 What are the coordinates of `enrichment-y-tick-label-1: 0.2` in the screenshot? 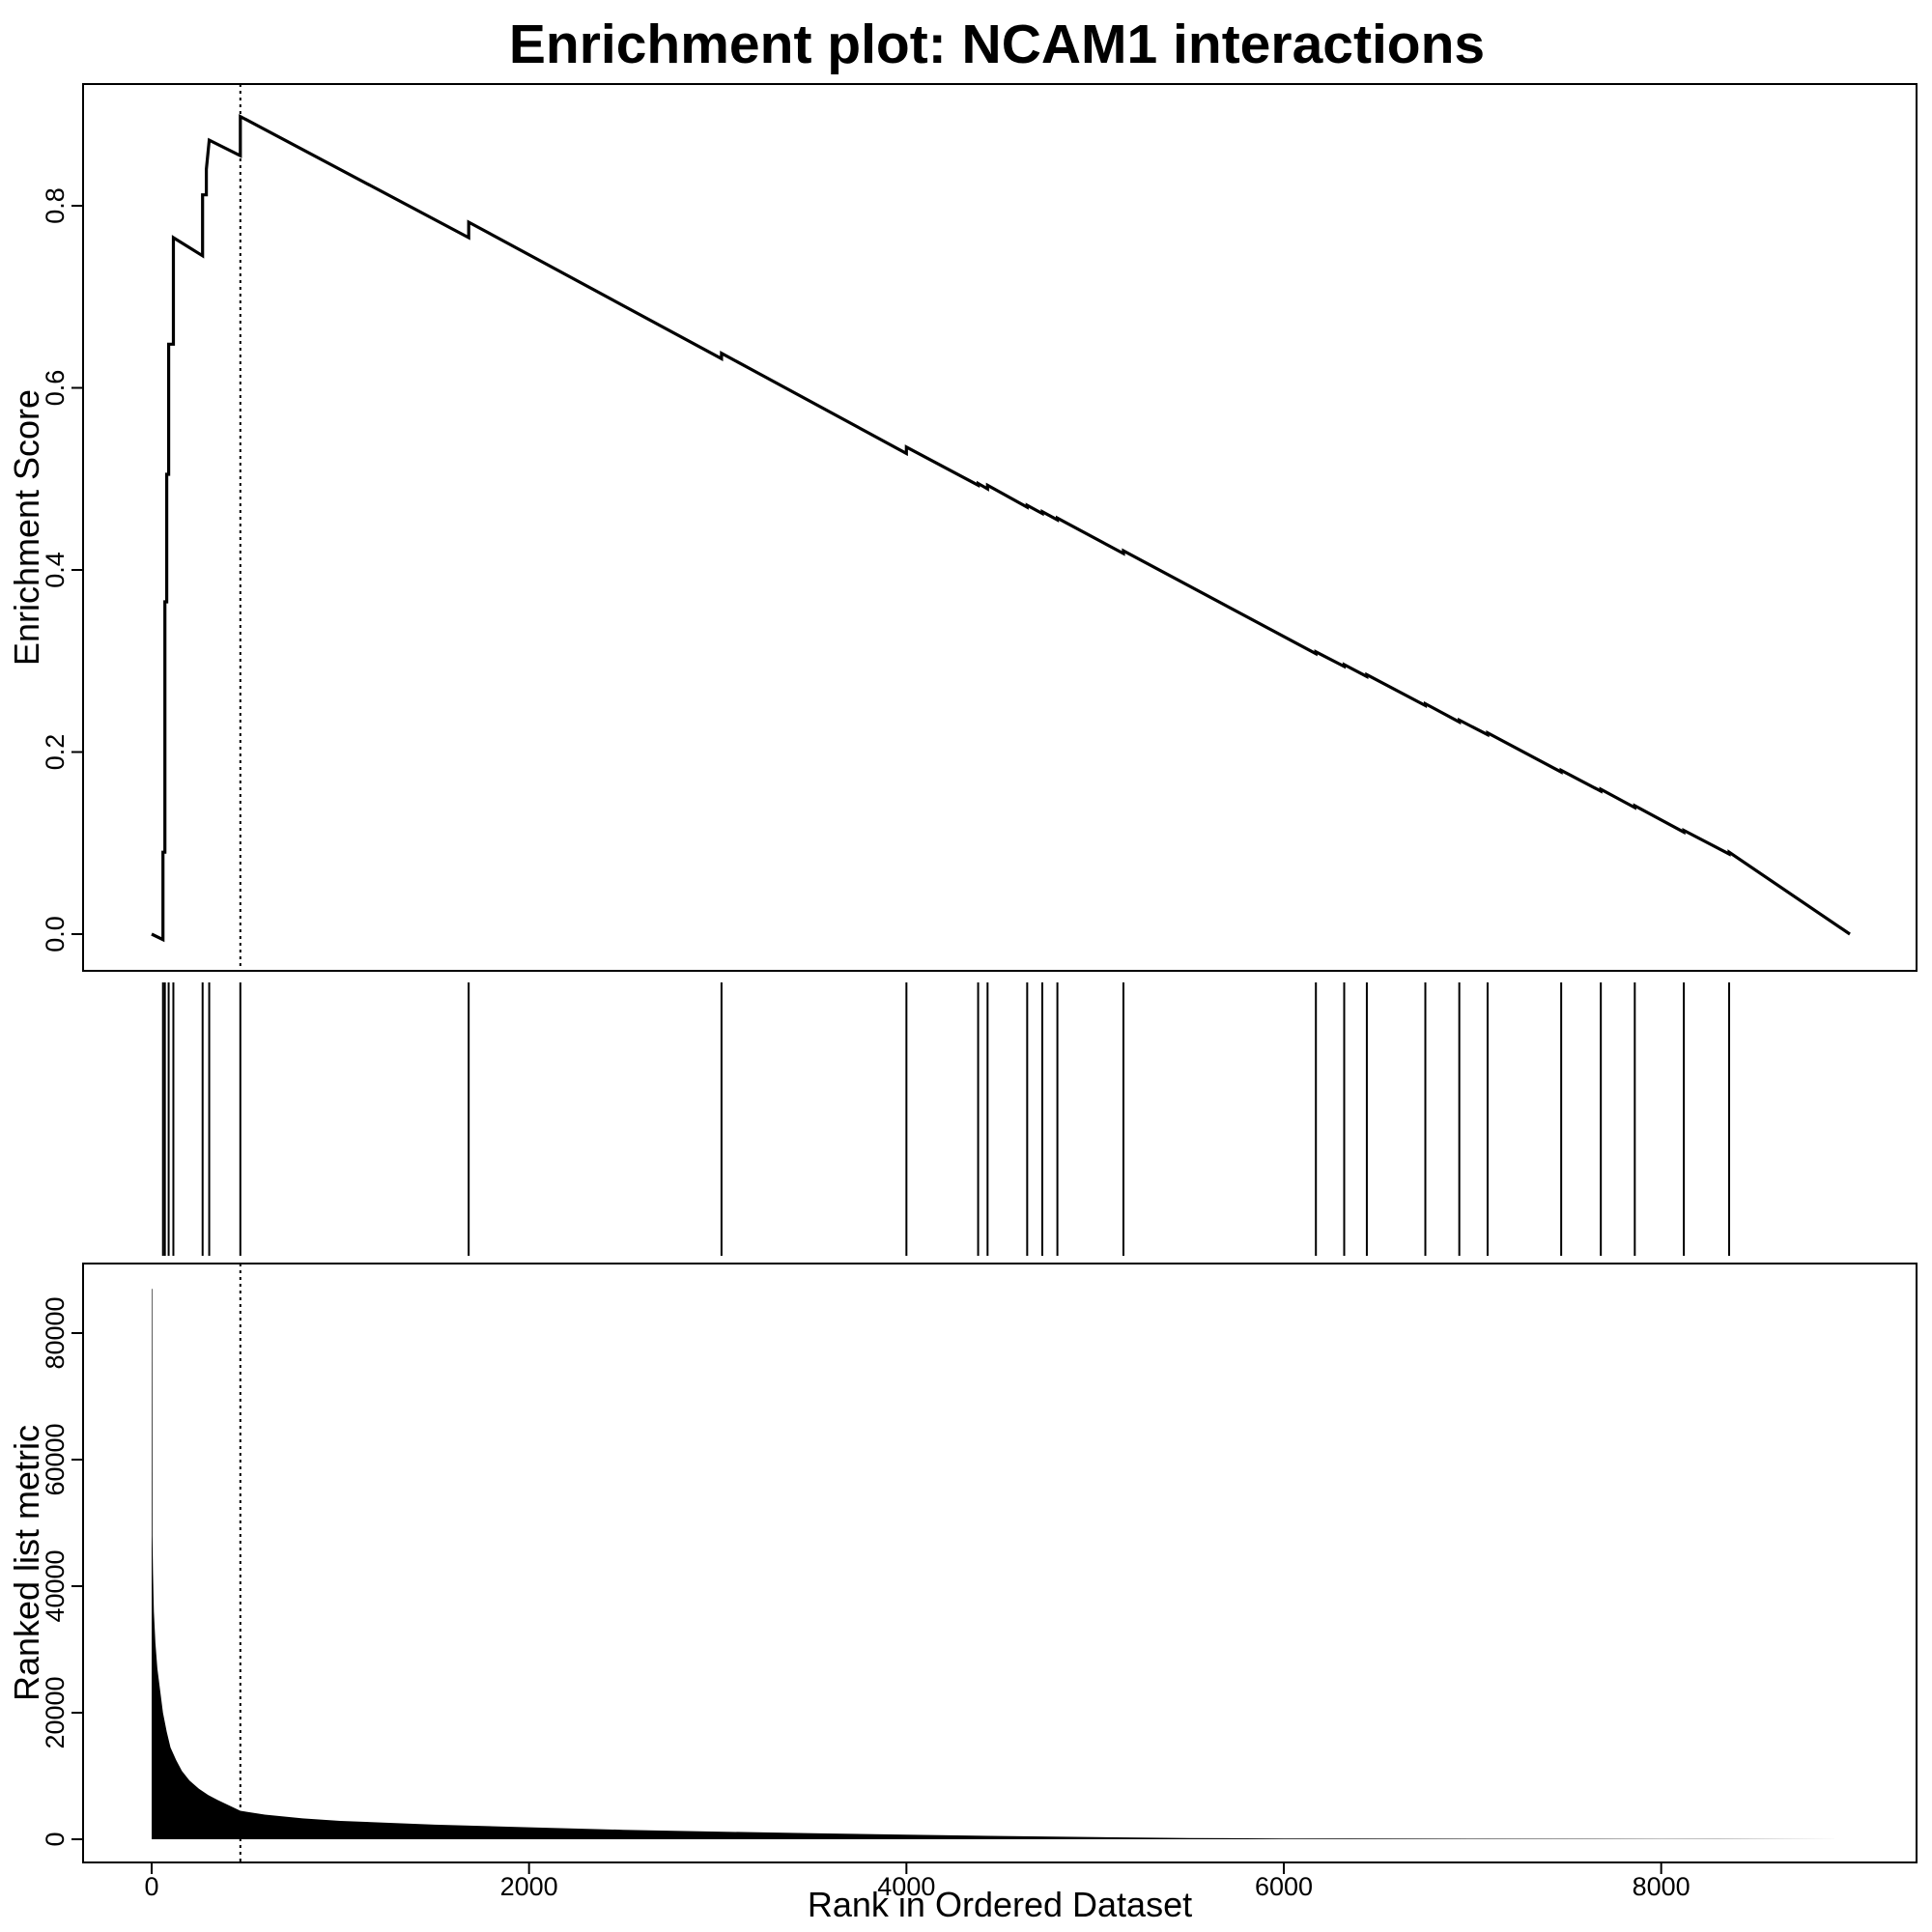 It's located at (55, 752).